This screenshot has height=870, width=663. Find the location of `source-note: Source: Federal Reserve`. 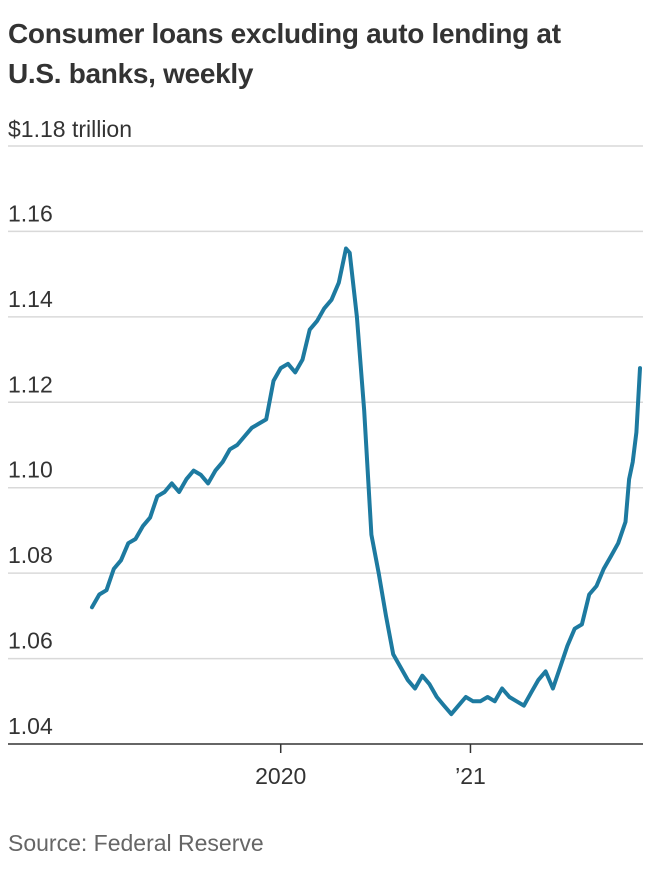

source-note: Source: Federal Reserve is located at coordinates (136, 843).